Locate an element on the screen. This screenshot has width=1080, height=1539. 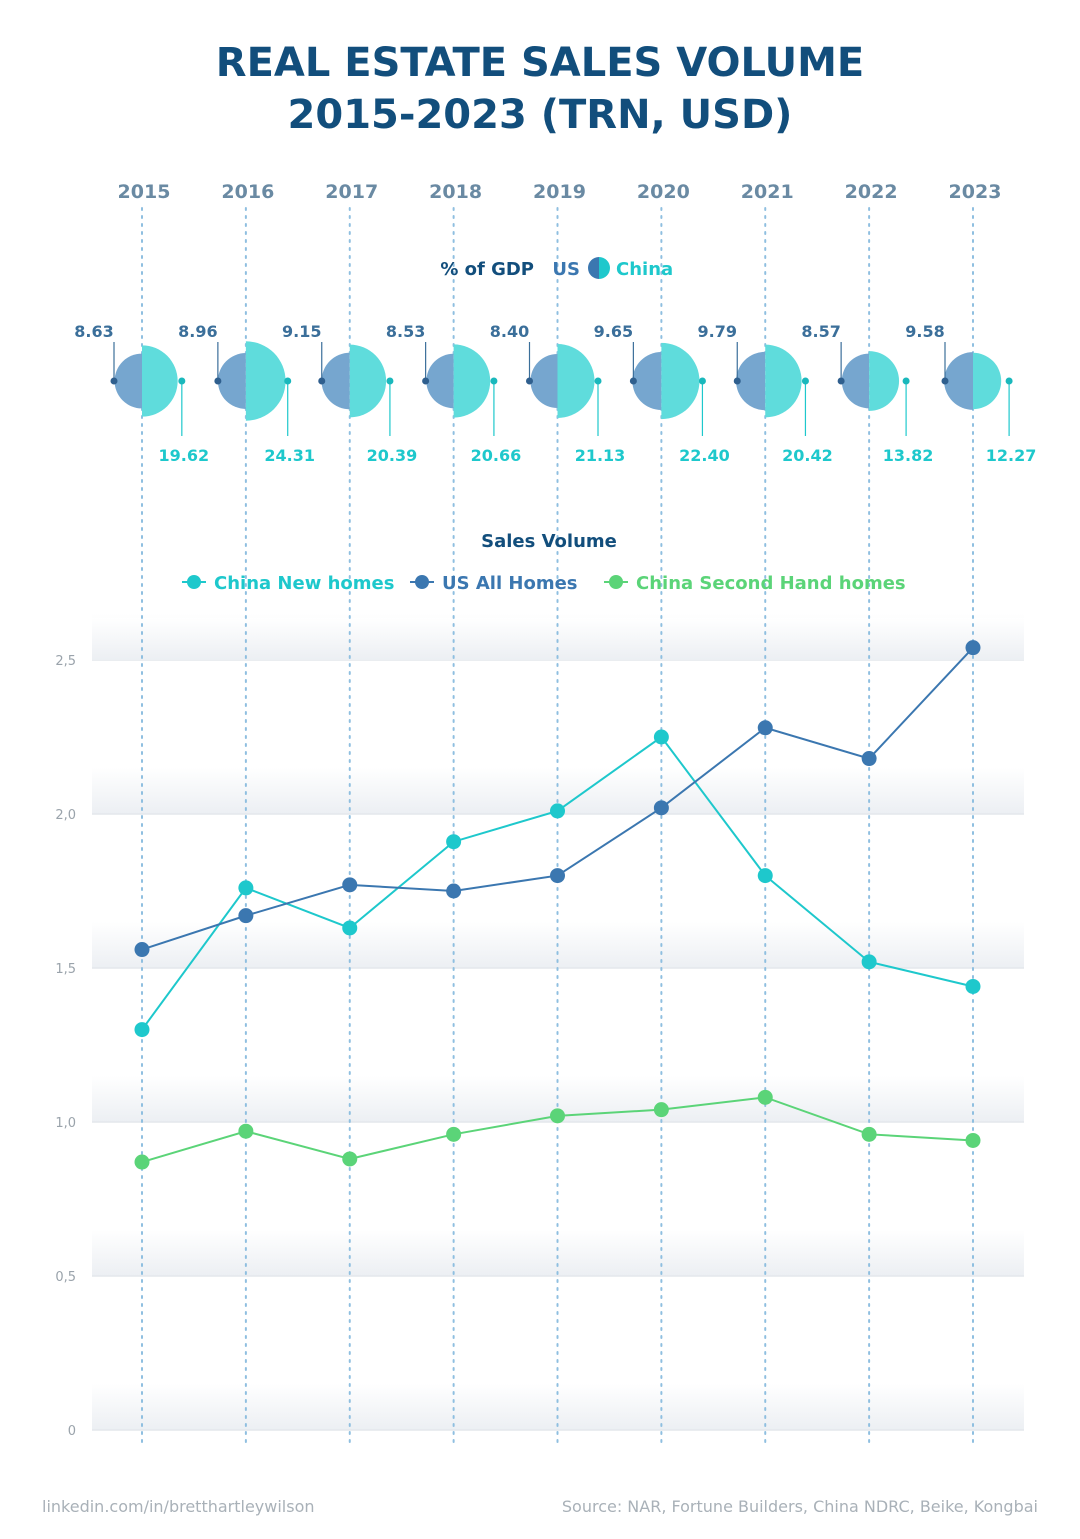
point-0-2022 is located at coordinates (869, 962).